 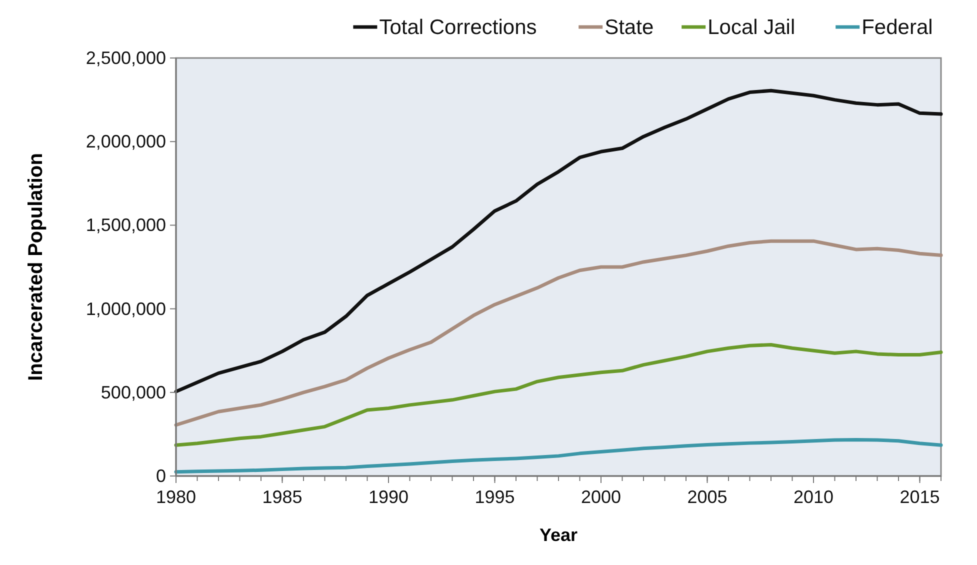 I want to click on legend-label: Federal, so click(x=897, y=27).